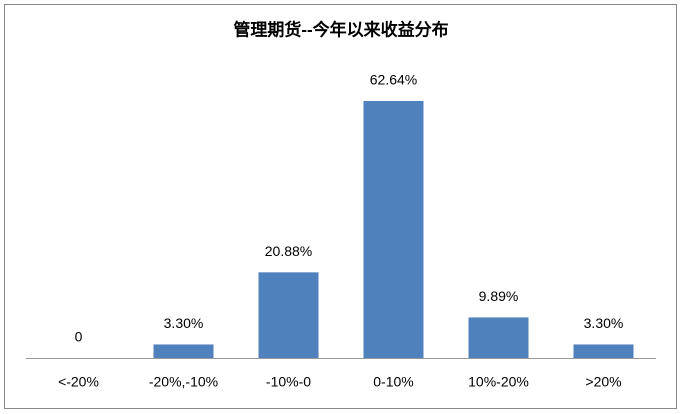 The width and height of the screenshot is (682, 414). I want to click on value-label: 0, so click(79, 337).